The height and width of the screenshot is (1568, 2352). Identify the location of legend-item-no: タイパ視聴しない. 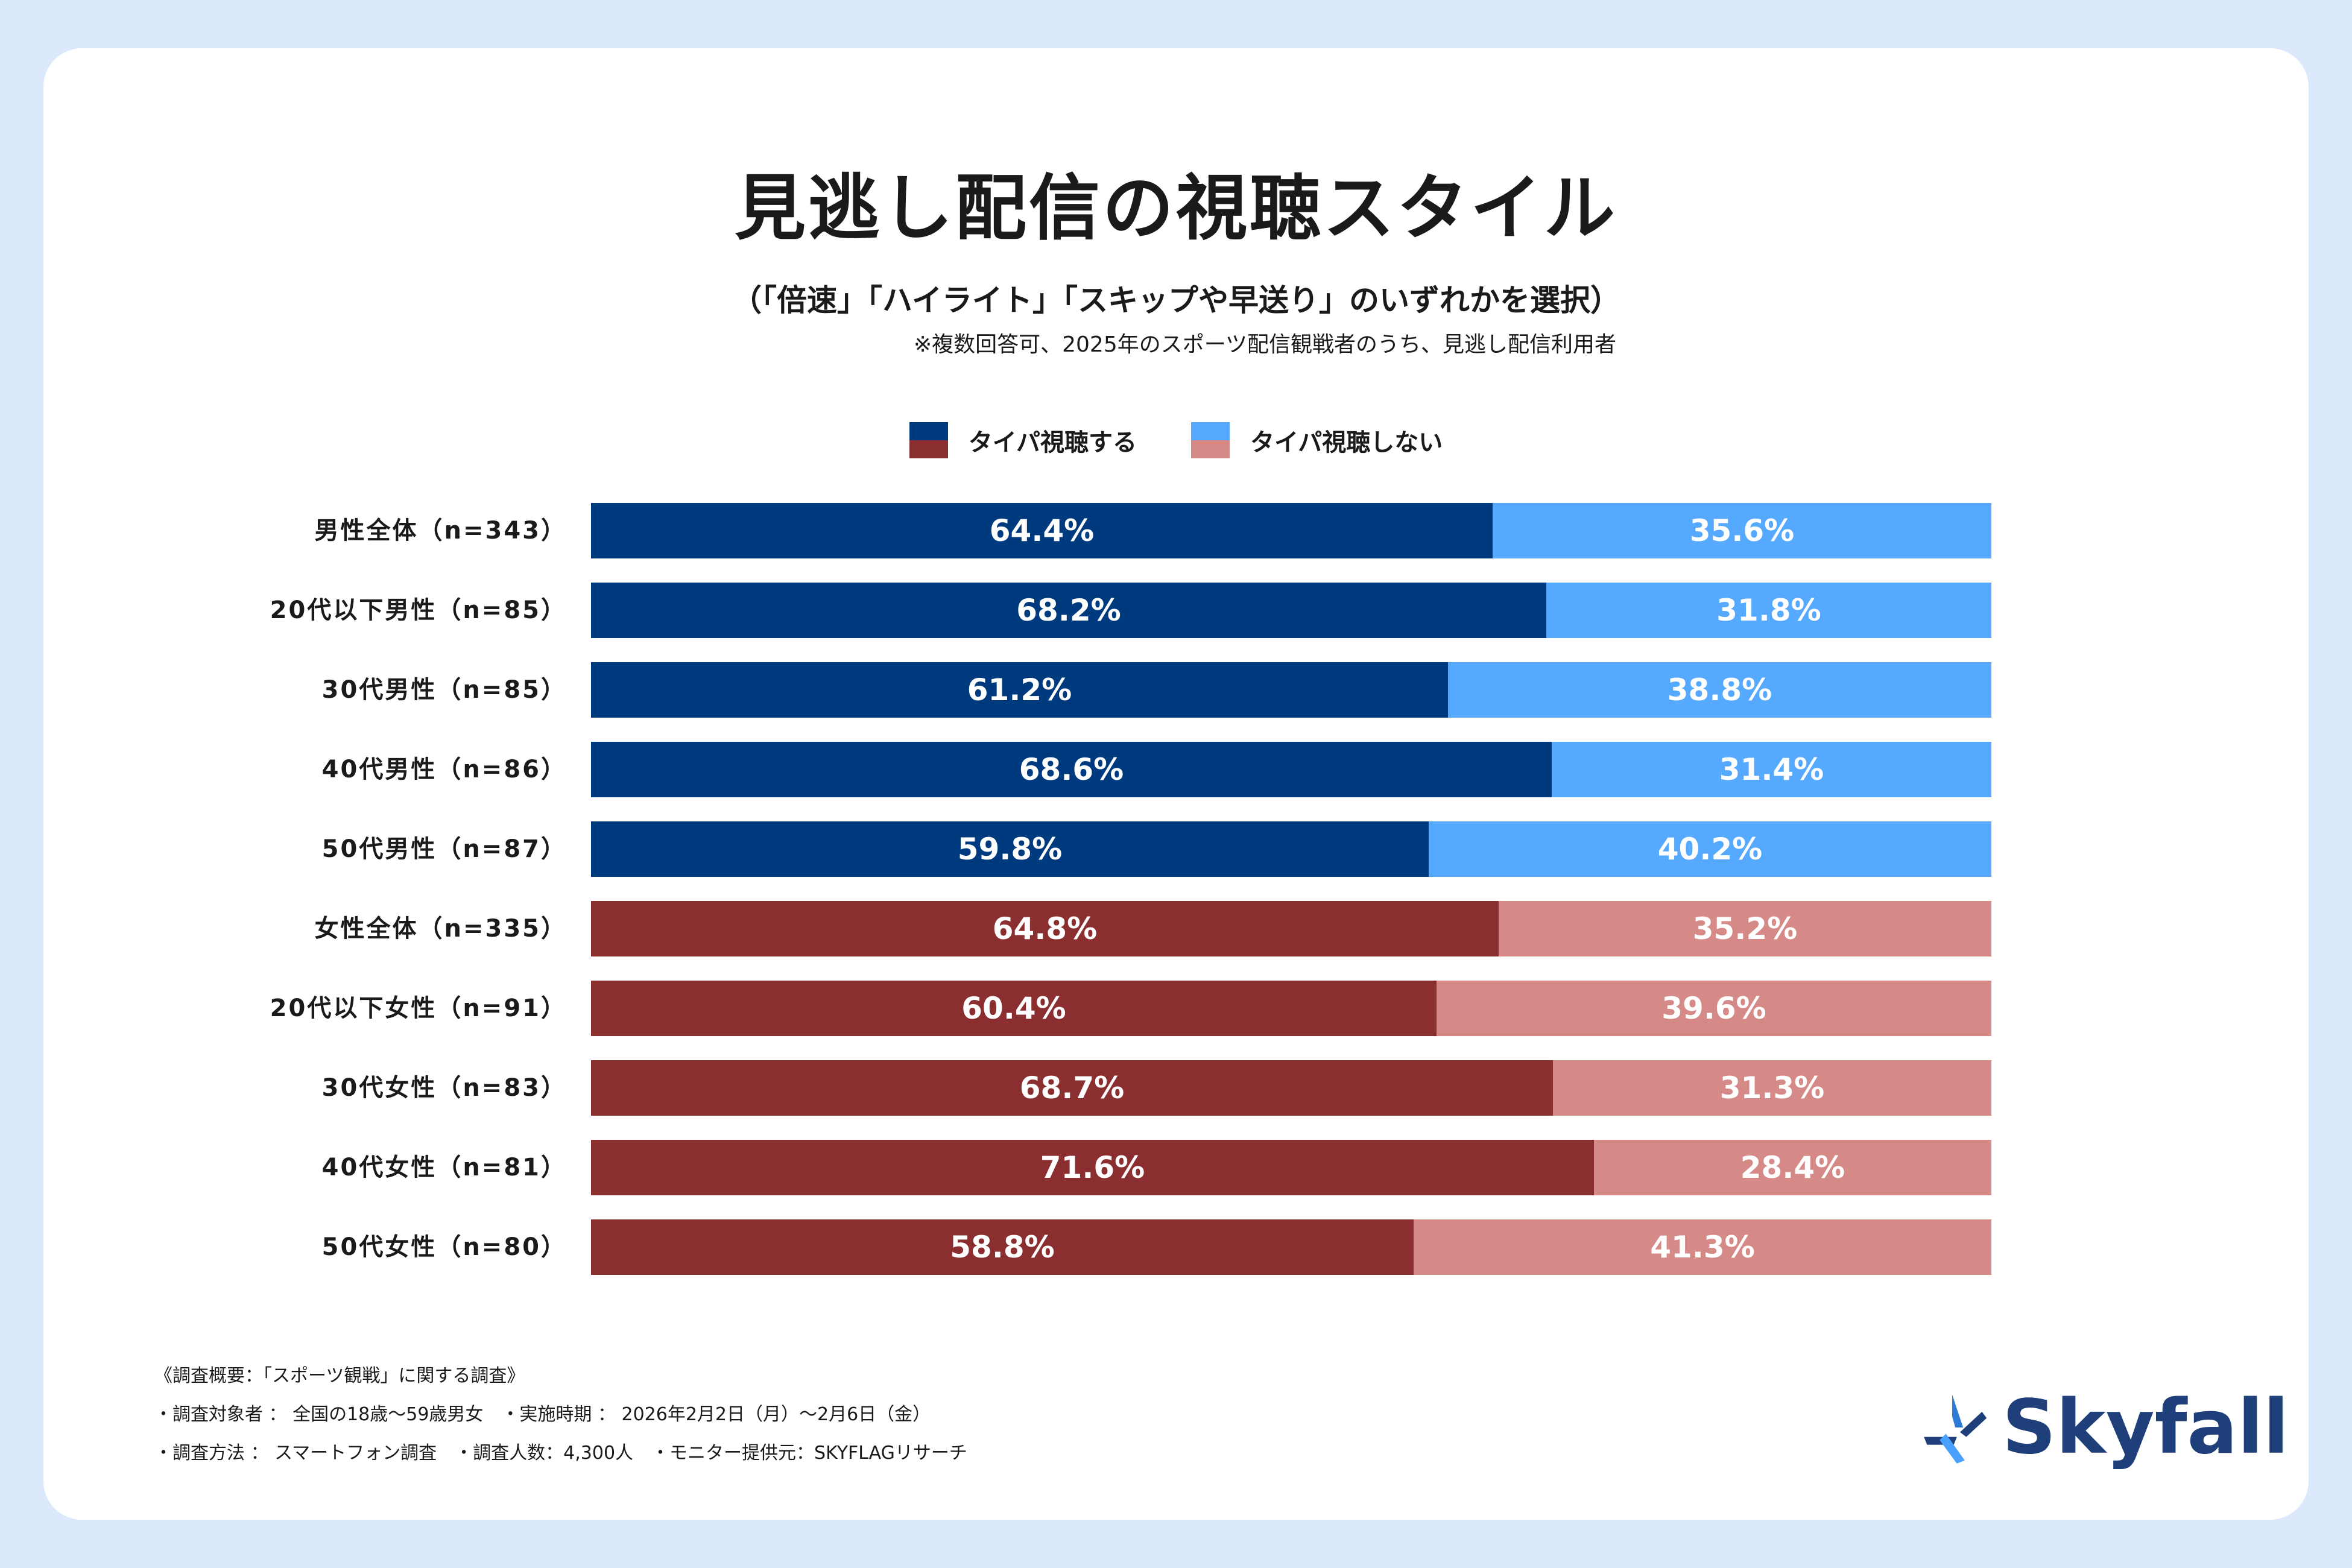
(1317, 440).